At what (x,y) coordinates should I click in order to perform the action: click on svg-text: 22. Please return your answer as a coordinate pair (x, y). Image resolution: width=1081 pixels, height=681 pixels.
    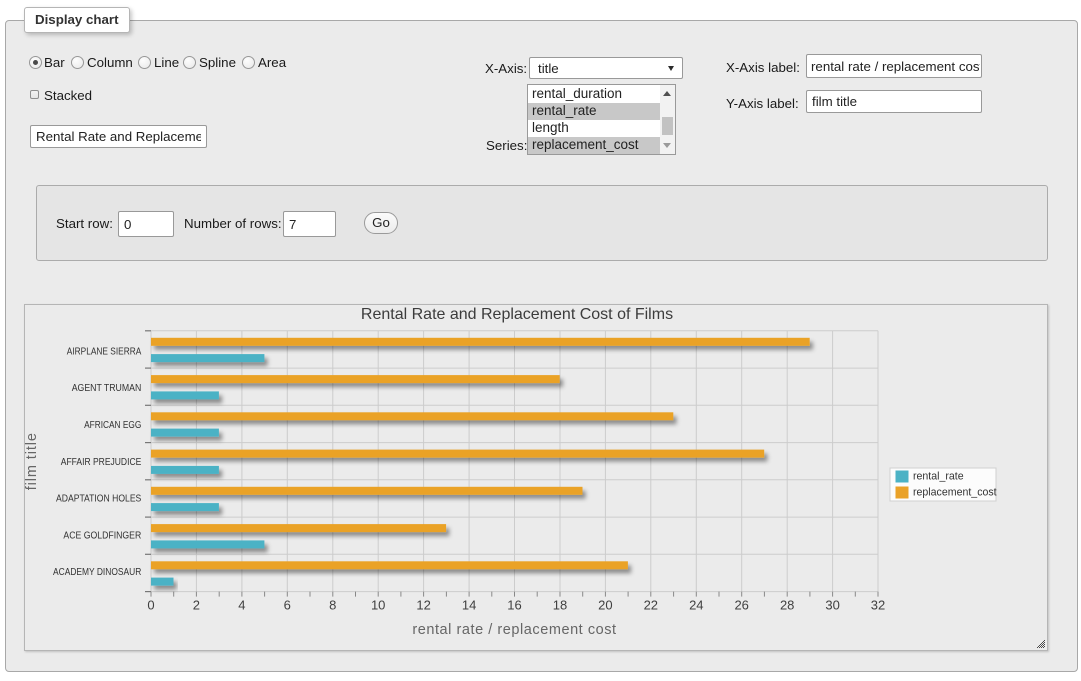
    Looking at the image, I should click on (651, 605).